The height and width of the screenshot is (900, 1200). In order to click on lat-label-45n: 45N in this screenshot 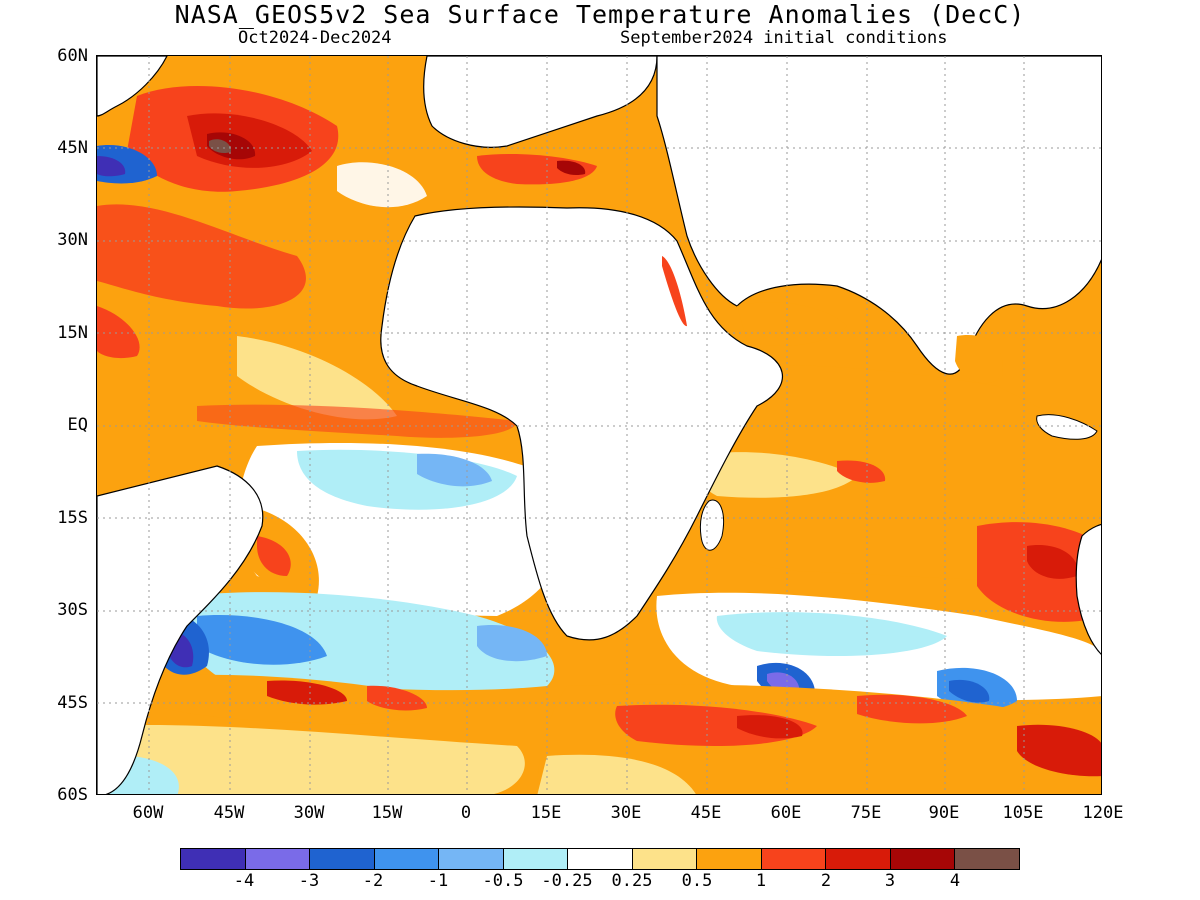, I will do `click(72, 148)`.